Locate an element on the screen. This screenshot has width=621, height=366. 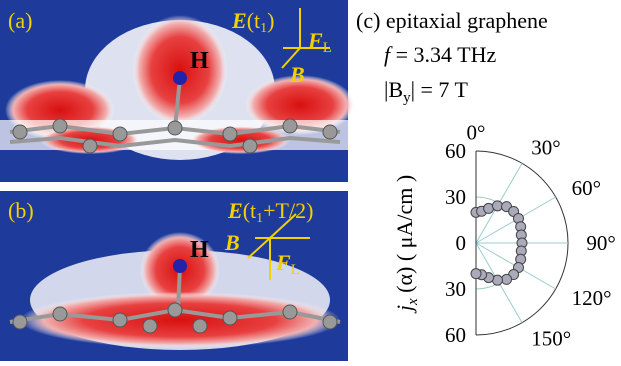
angle-tick-label: 120° is located at coordinates (592, 298).